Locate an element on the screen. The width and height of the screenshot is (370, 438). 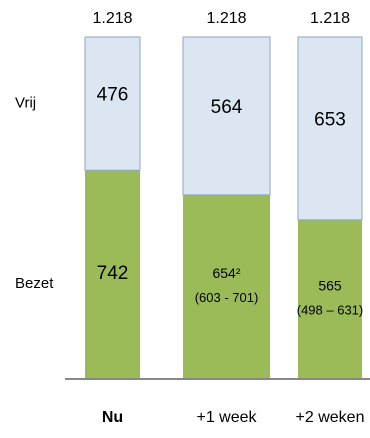
value-label: 476 is located at coordinates (113, 95).